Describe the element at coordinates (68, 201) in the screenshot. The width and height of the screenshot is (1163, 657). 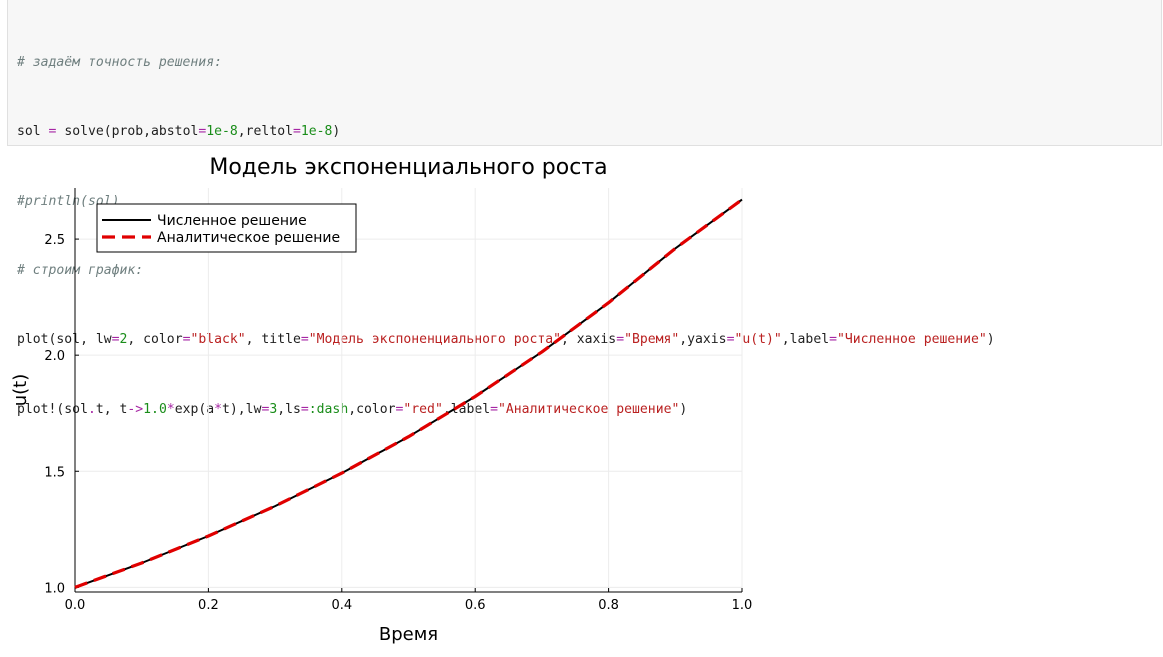
I see `code-line-3: #println(sol)` at that location.